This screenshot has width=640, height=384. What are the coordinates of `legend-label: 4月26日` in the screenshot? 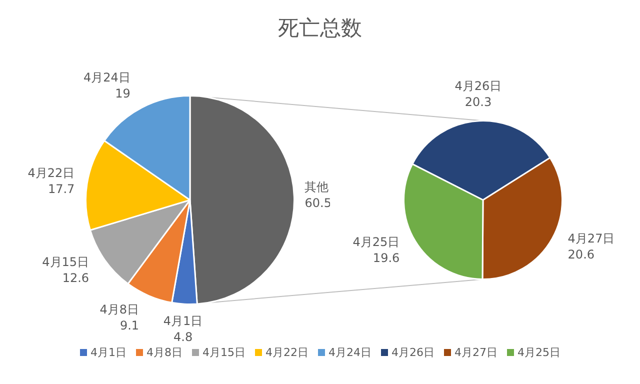 It's located at (412, 352).